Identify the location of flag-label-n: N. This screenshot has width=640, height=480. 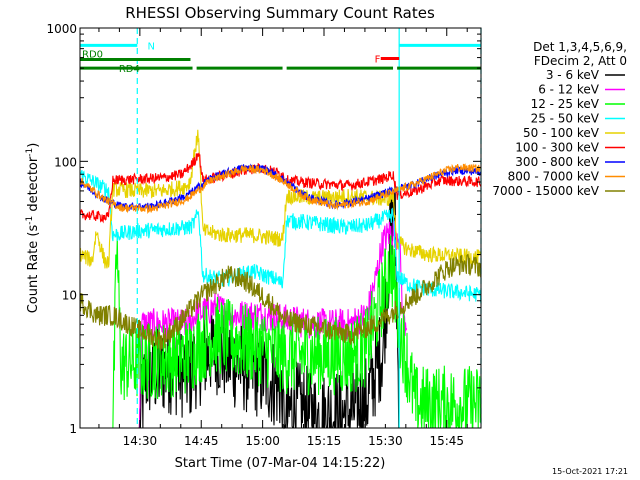
(151, 46).